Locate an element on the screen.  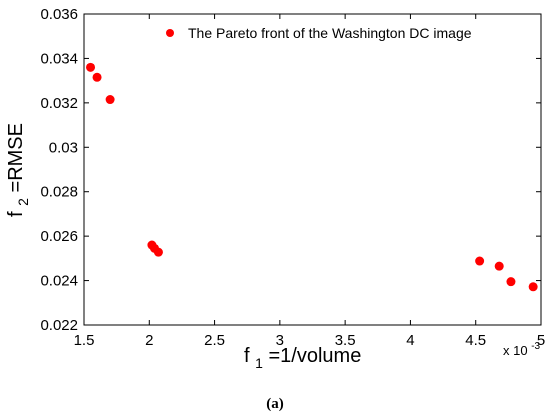
y-tick-label: 0.036 is located at coordinates (59, 14).